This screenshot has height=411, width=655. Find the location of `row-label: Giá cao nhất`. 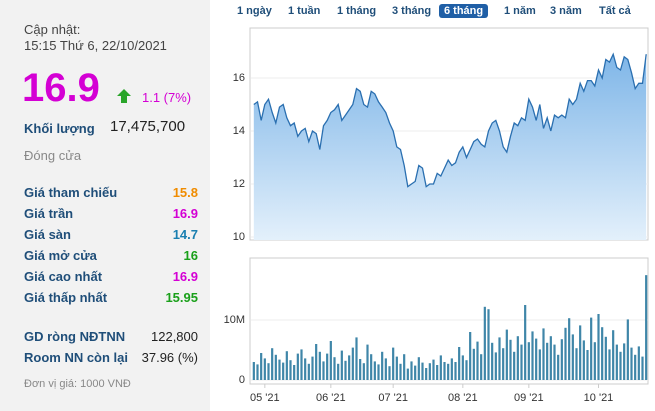

row-label: Giá cao nhất is located at coordinates (63, 276).